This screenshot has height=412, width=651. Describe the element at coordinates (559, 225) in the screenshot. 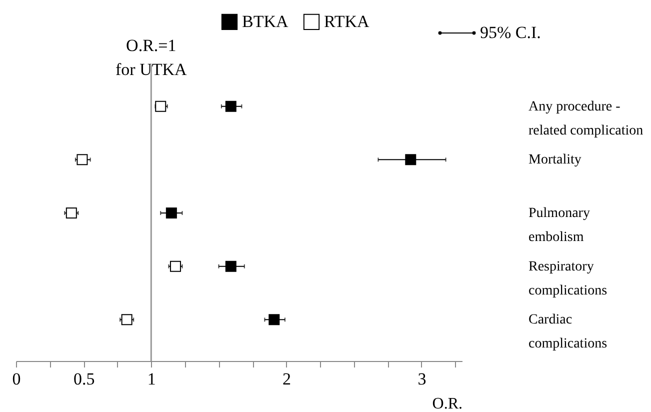

I see `y-tick-label: Pulmonary embolism` at that location.